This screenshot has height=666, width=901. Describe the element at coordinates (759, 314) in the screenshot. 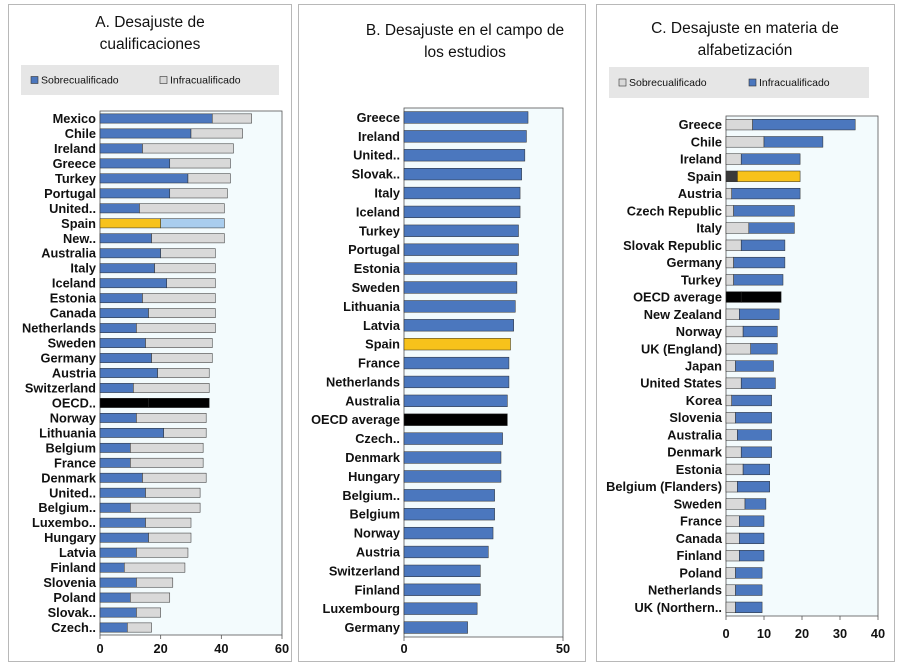

I see `bar-over-new-zealand` at that location.